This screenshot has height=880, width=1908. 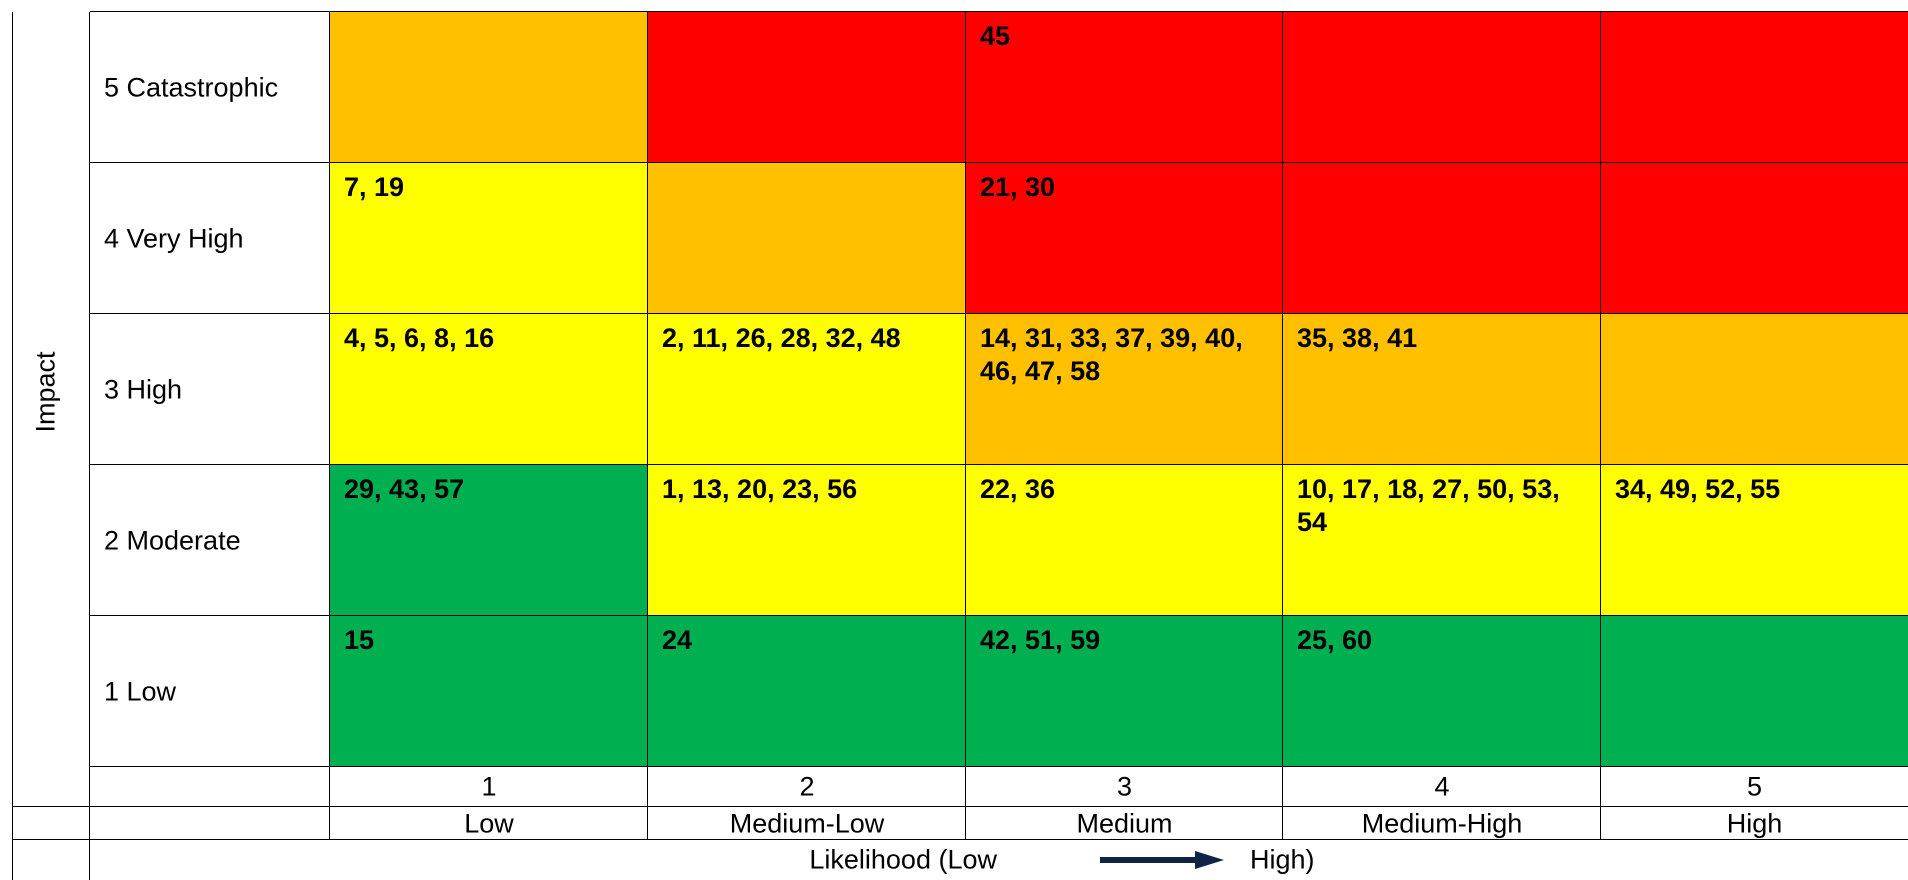 I want to click on likelihood-level-label: Medium, so click(x=1124, y=823).